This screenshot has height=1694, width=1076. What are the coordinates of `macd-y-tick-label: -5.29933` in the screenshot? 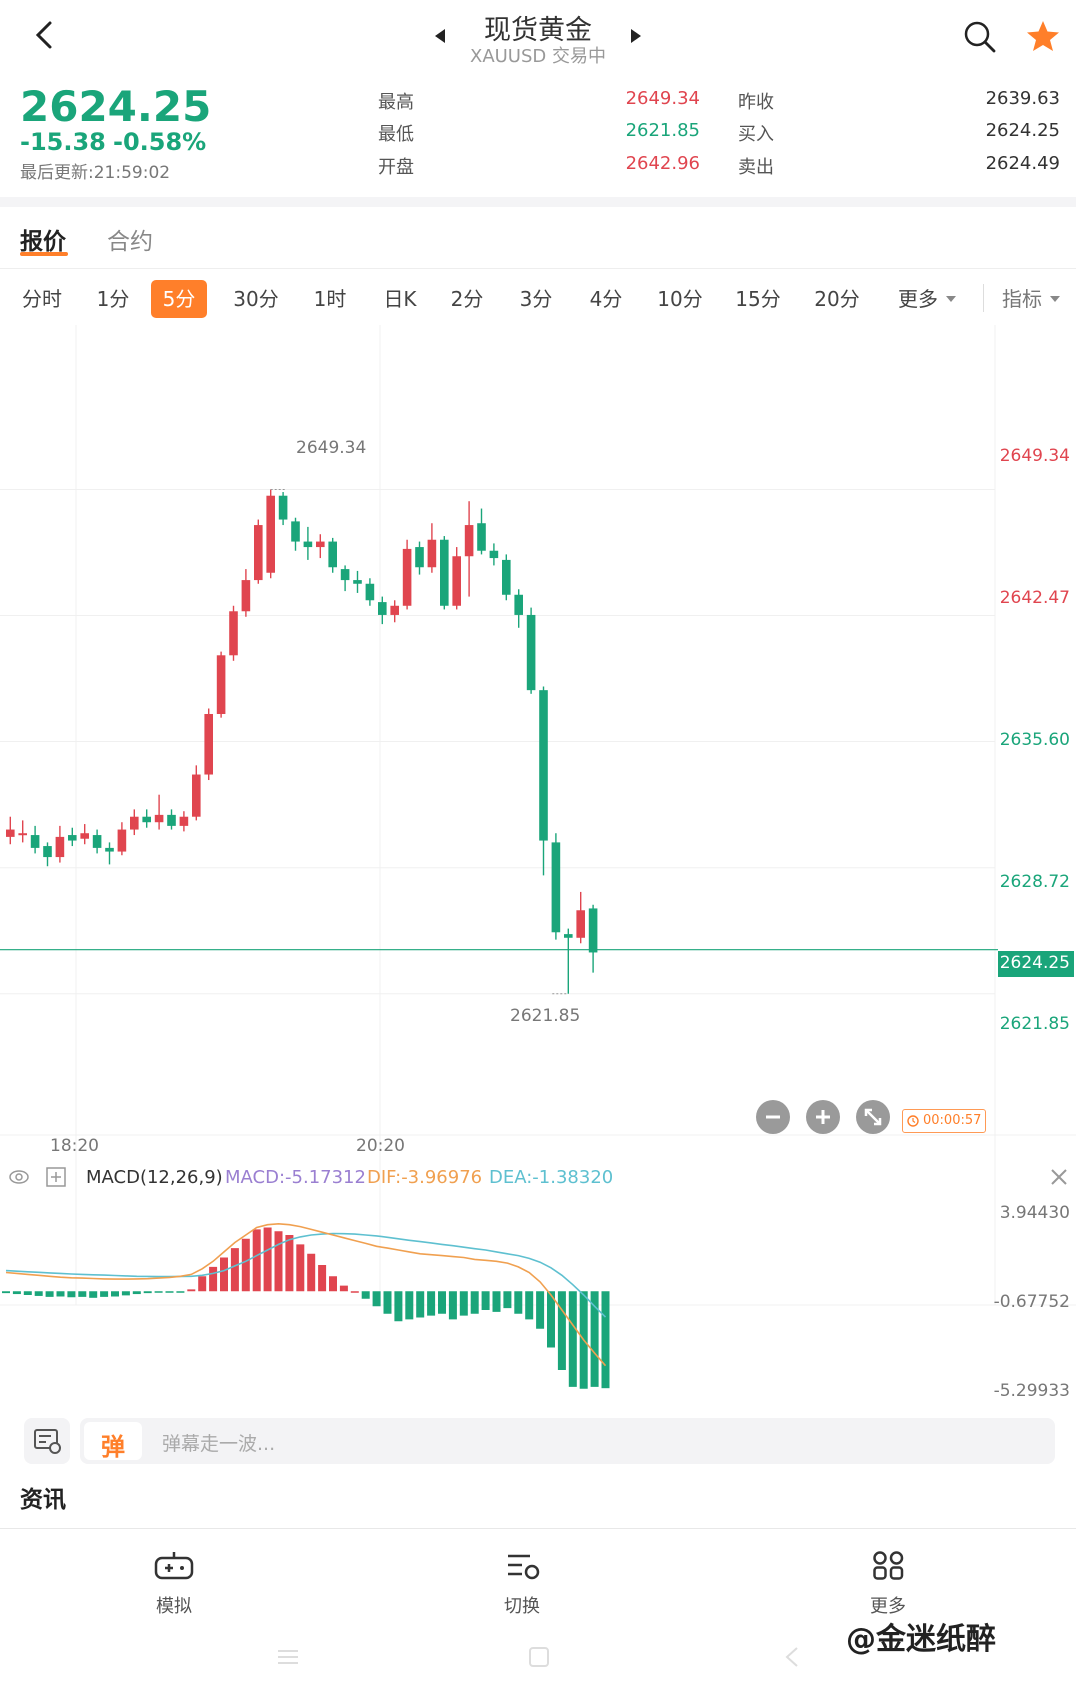 It's located at (1031, 1391).